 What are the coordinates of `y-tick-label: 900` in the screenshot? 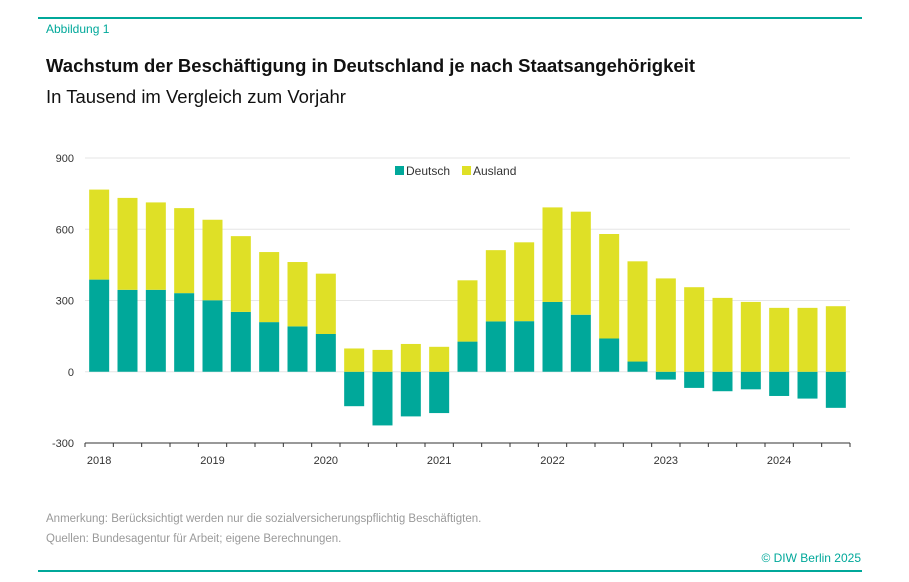 It's located at (65, 159).